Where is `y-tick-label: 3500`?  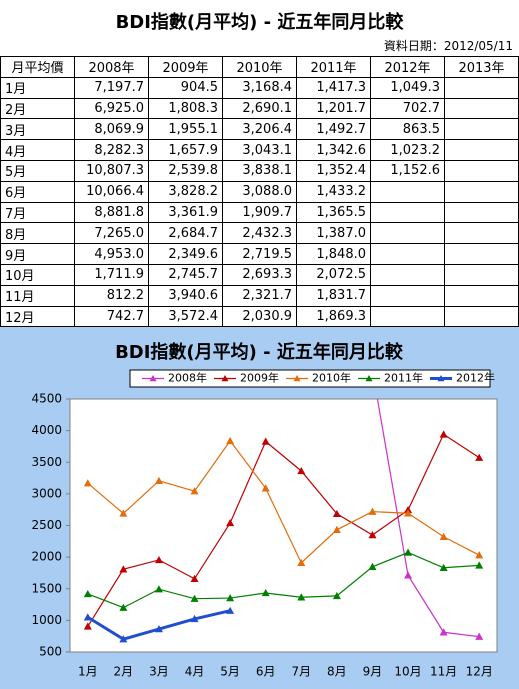
y-tick-label: 3500 is located at coordinates (46, 462).